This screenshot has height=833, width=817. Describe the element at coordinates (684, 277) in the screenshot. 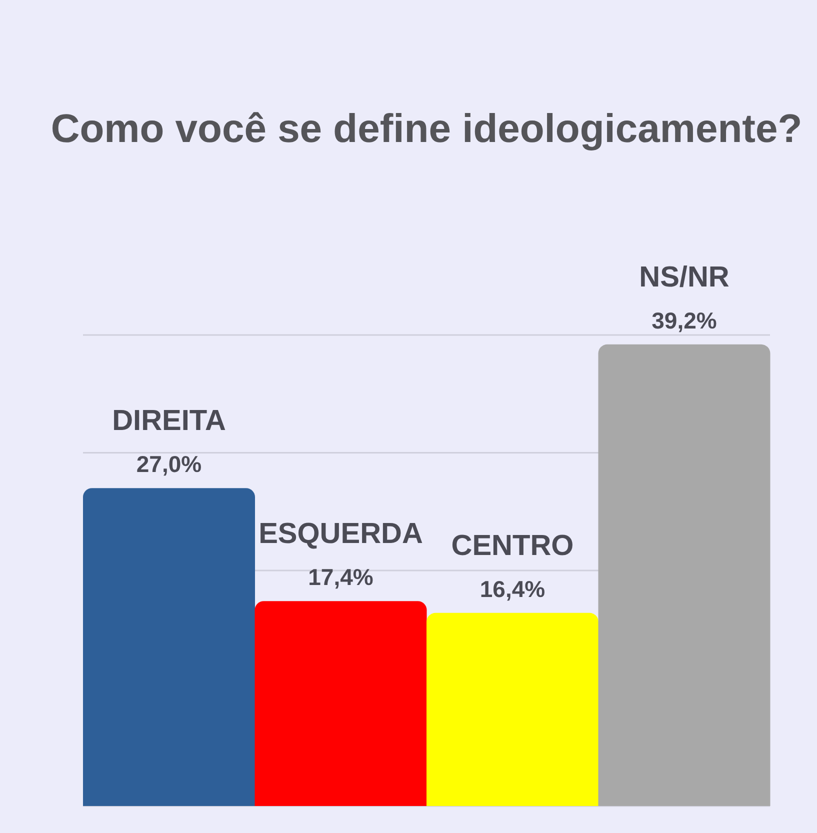

I see `x-tick-label: NS/NR` at that location.